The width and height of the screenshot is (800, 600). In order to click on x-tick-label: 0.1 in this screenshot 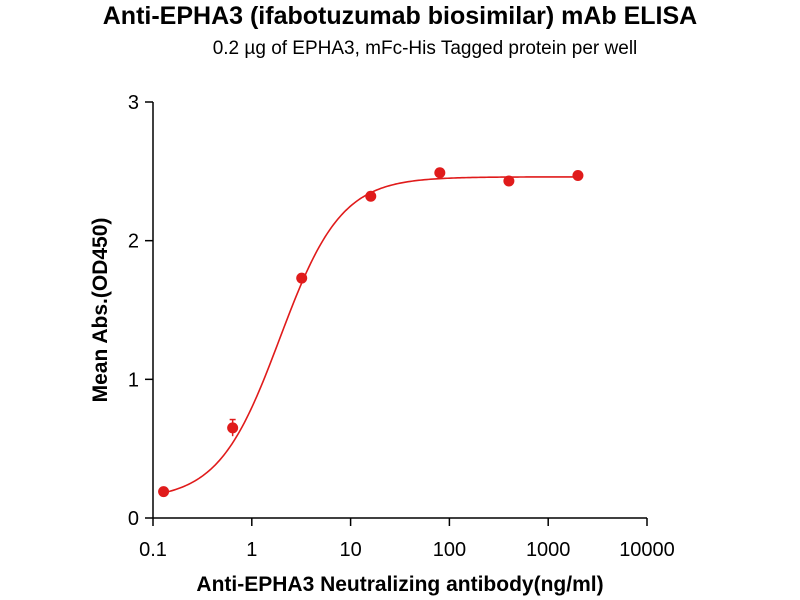, I will do `click(153, 550)`.